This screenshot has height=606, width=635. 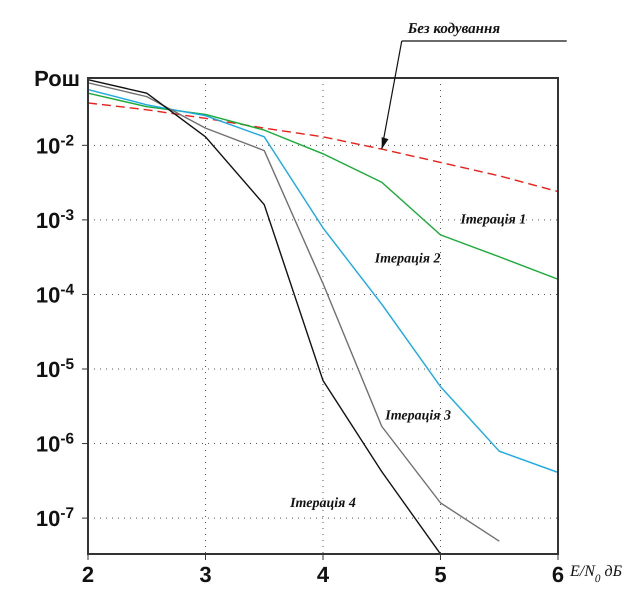 What do you see at coordinates (596, 574) in the screenshot?
I see `x-axis-title: E/N$_{0}$ дБ` at bounding box center [596, 574].